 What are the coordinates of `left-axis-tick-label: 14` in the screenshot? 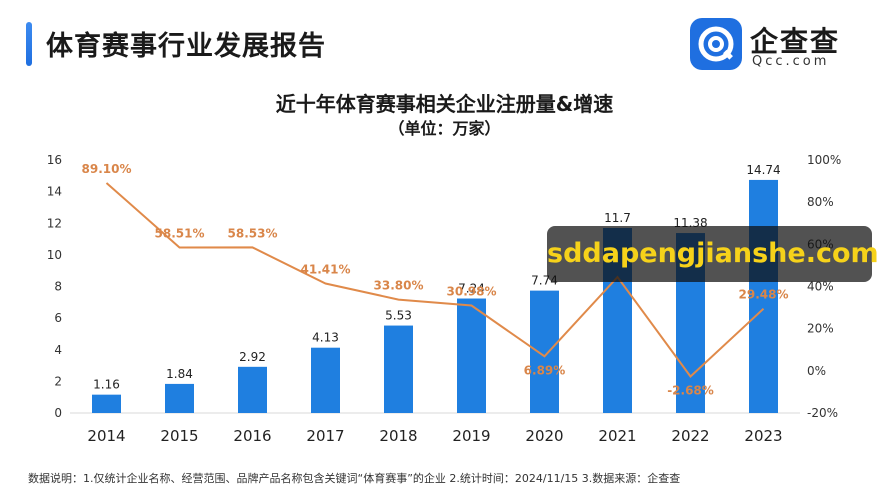 It's located at (54, 192).